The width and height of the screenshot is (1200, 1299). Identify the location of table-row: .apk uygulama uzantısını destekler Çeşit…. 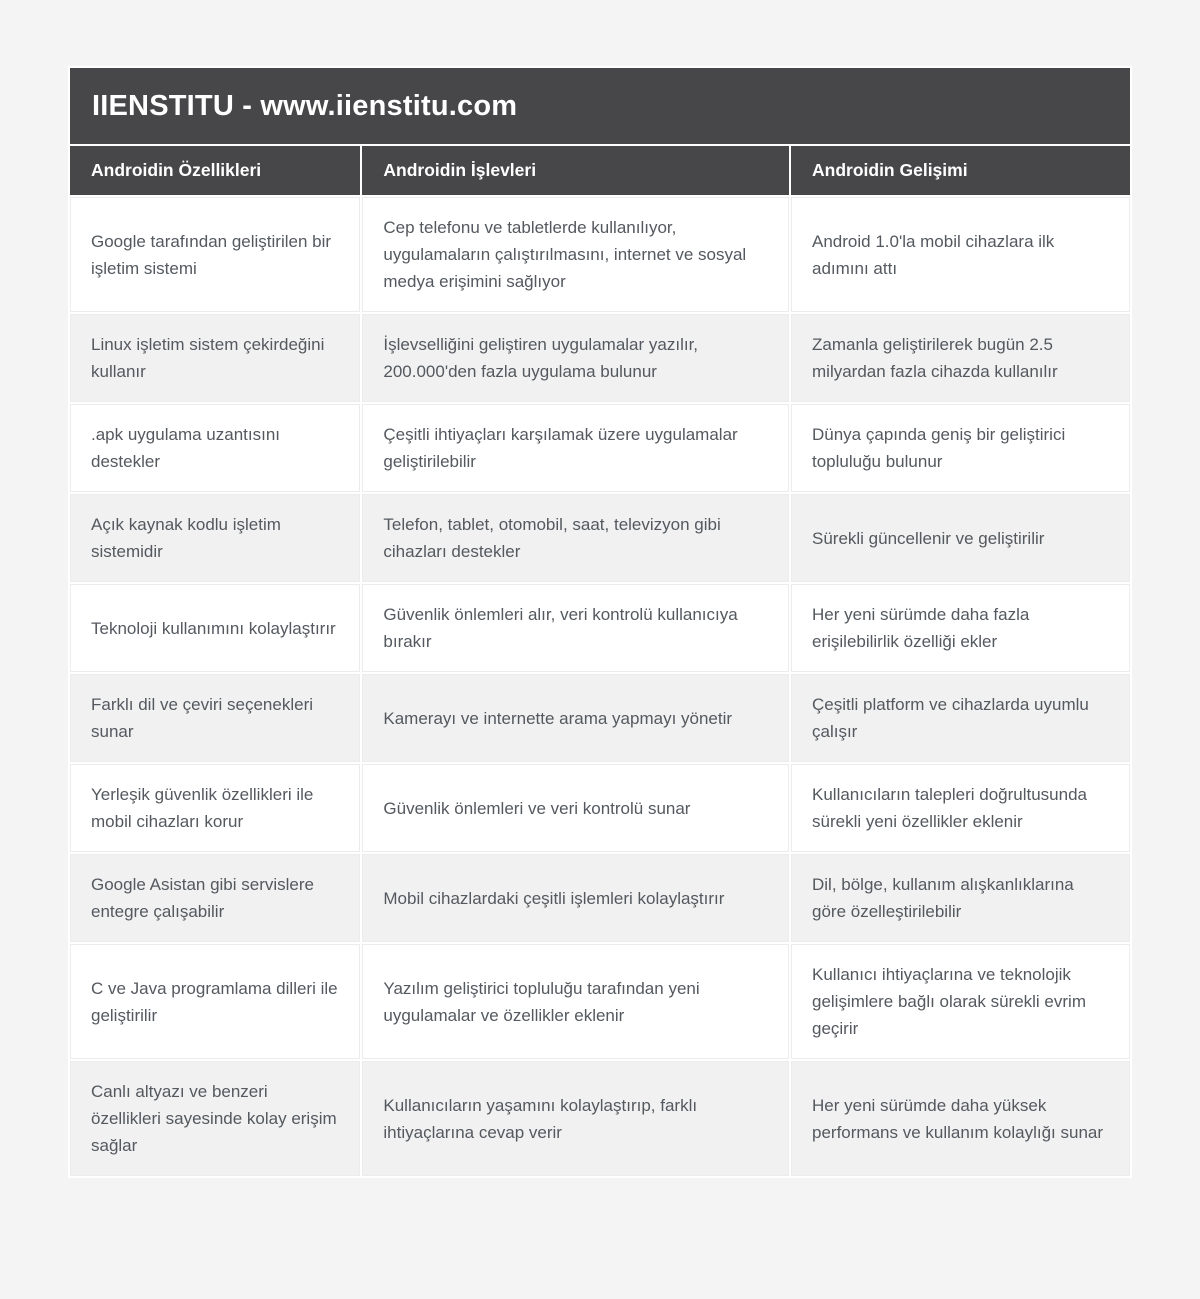
(600, 448).